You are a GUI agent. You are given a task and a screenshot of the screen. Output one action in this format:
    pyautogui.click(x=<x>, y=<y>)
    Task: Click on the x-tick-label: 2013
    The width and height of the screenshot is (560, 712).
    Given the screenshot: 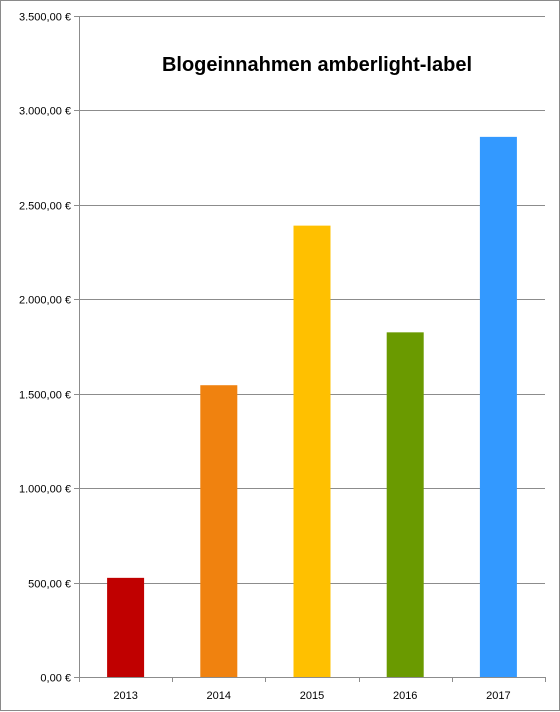 What is the action you would take?
    pyautogui.click(x=125, y=696)
    